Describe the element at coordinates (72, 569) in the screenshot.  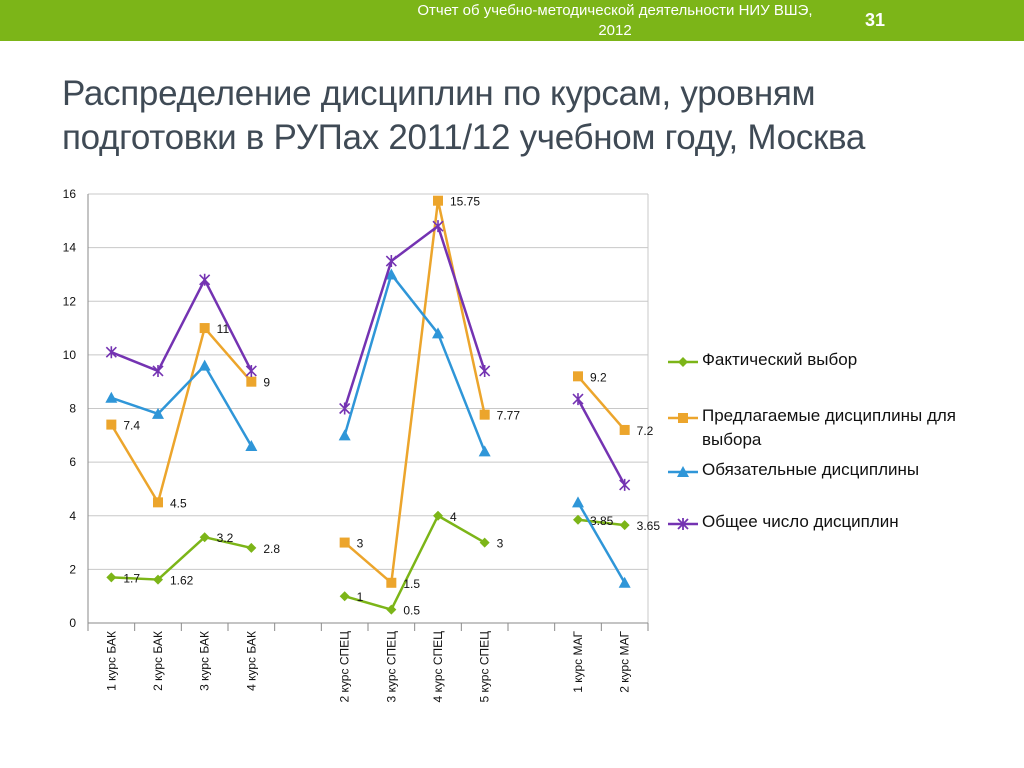
I see `y-tick-label: 2` at that location.